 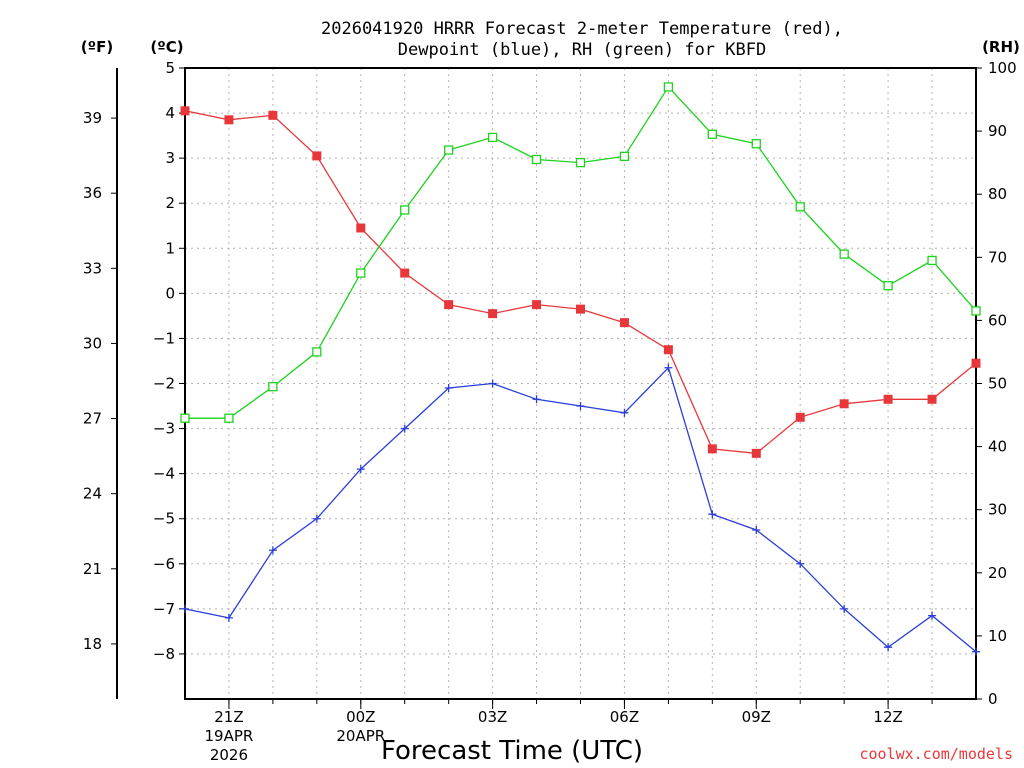 I want to click on rh-tick-label: 70, so click(x=997, y=257).